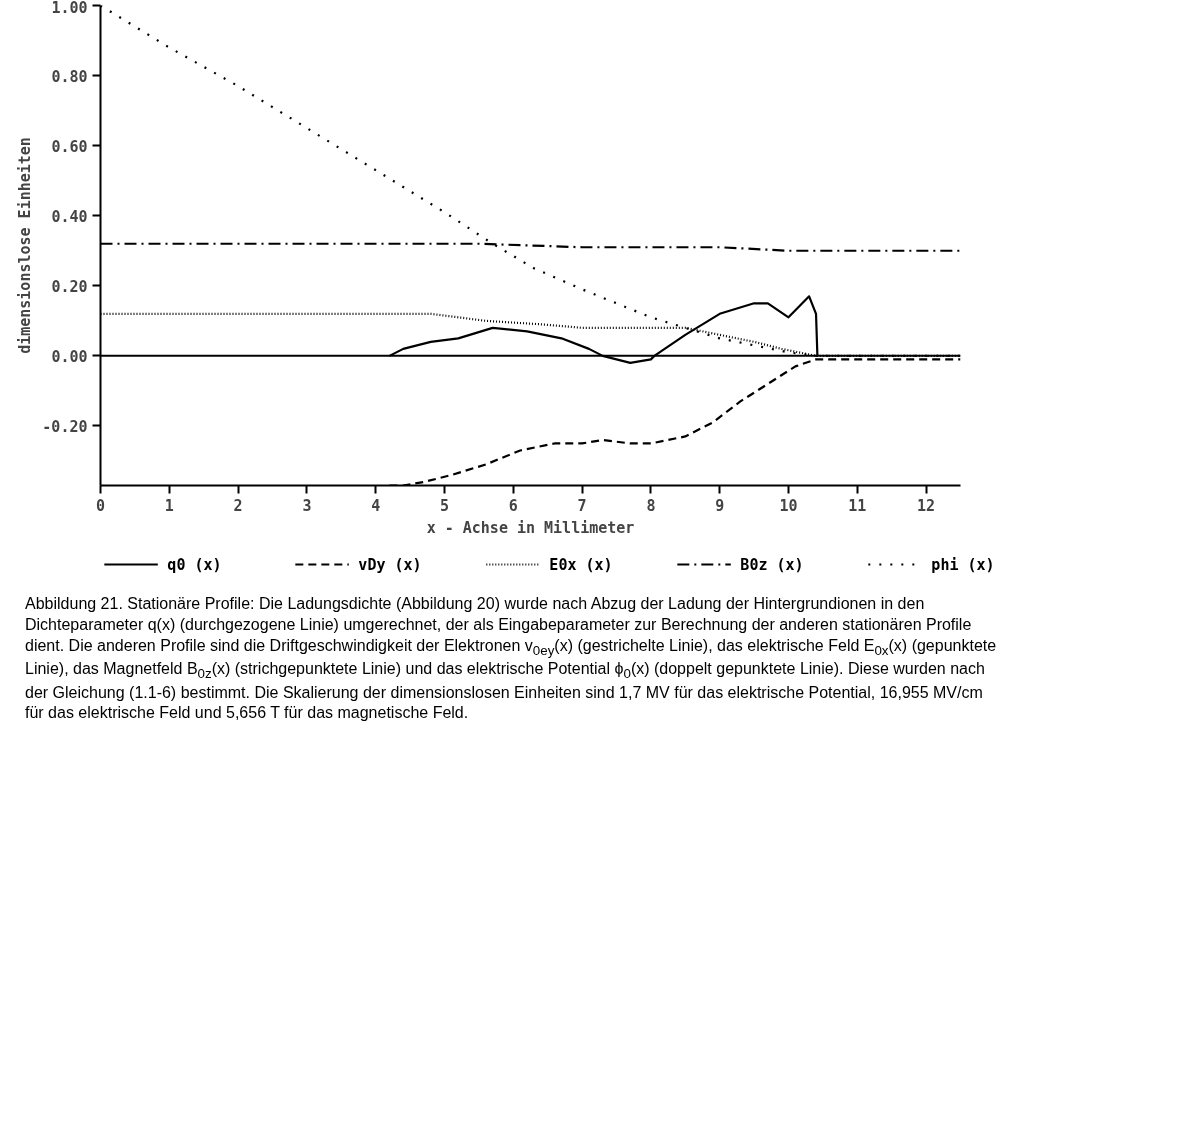  I want to click on x-tick-label: 9, so click(720, 505).